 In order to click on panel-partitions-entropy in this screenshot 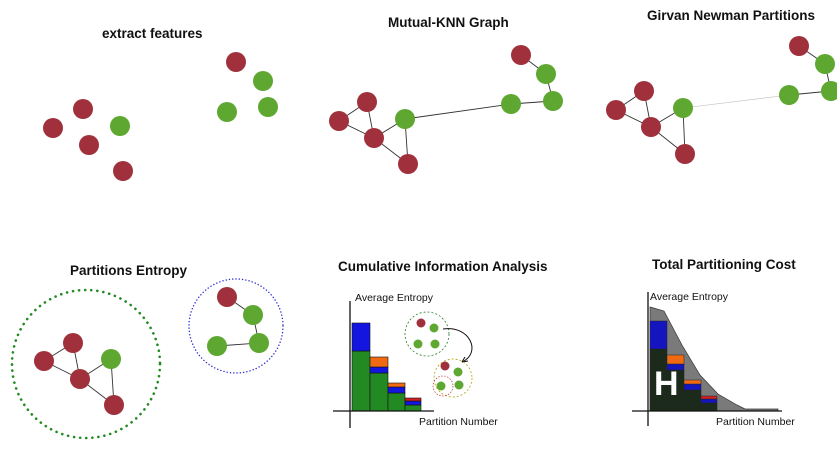, I will do `click(147, 359)`.